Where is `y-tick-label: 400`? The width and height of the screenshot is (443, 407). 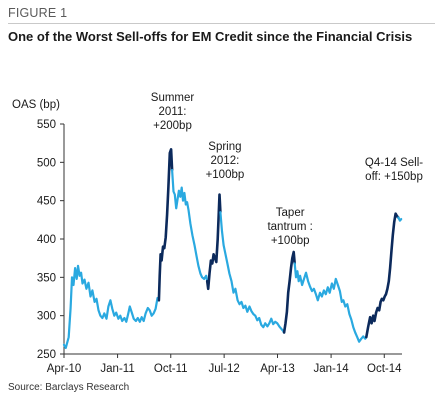
y-tick-label: 400 is located at coordinates (46, 240).